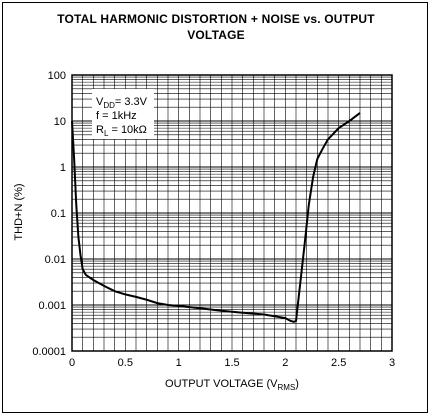 This screenshot has height=417, width=432. I want to click on x-tick-label: 1, so click(179, 363).